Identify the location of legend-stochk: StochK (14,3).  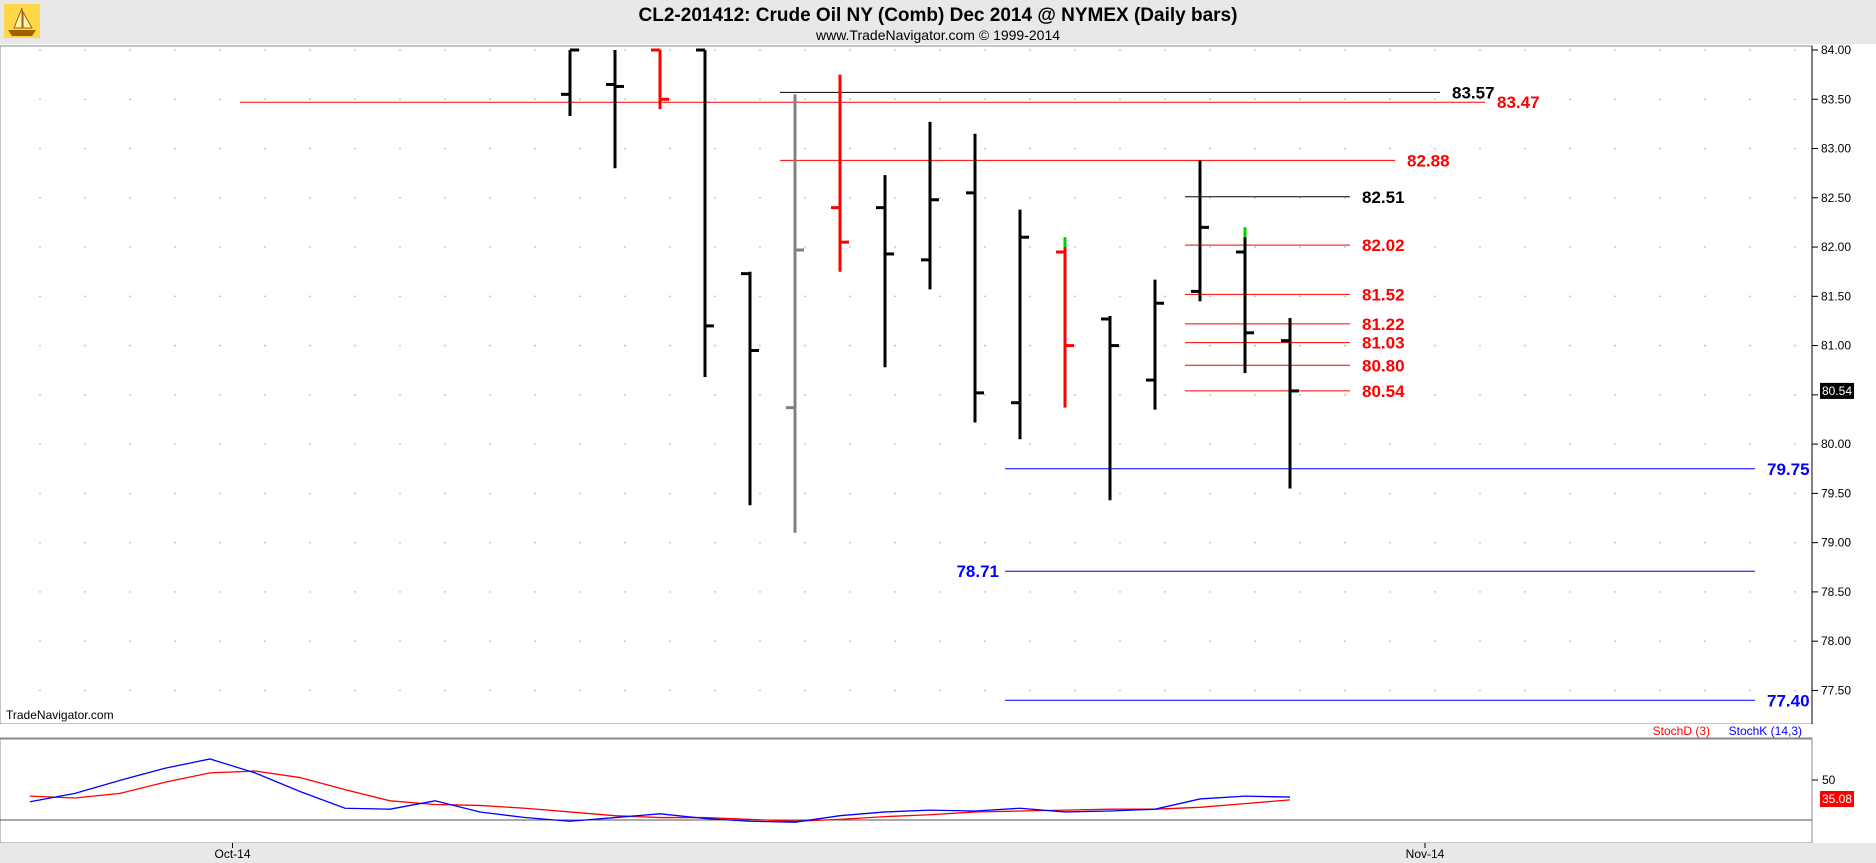
(1765, 731).